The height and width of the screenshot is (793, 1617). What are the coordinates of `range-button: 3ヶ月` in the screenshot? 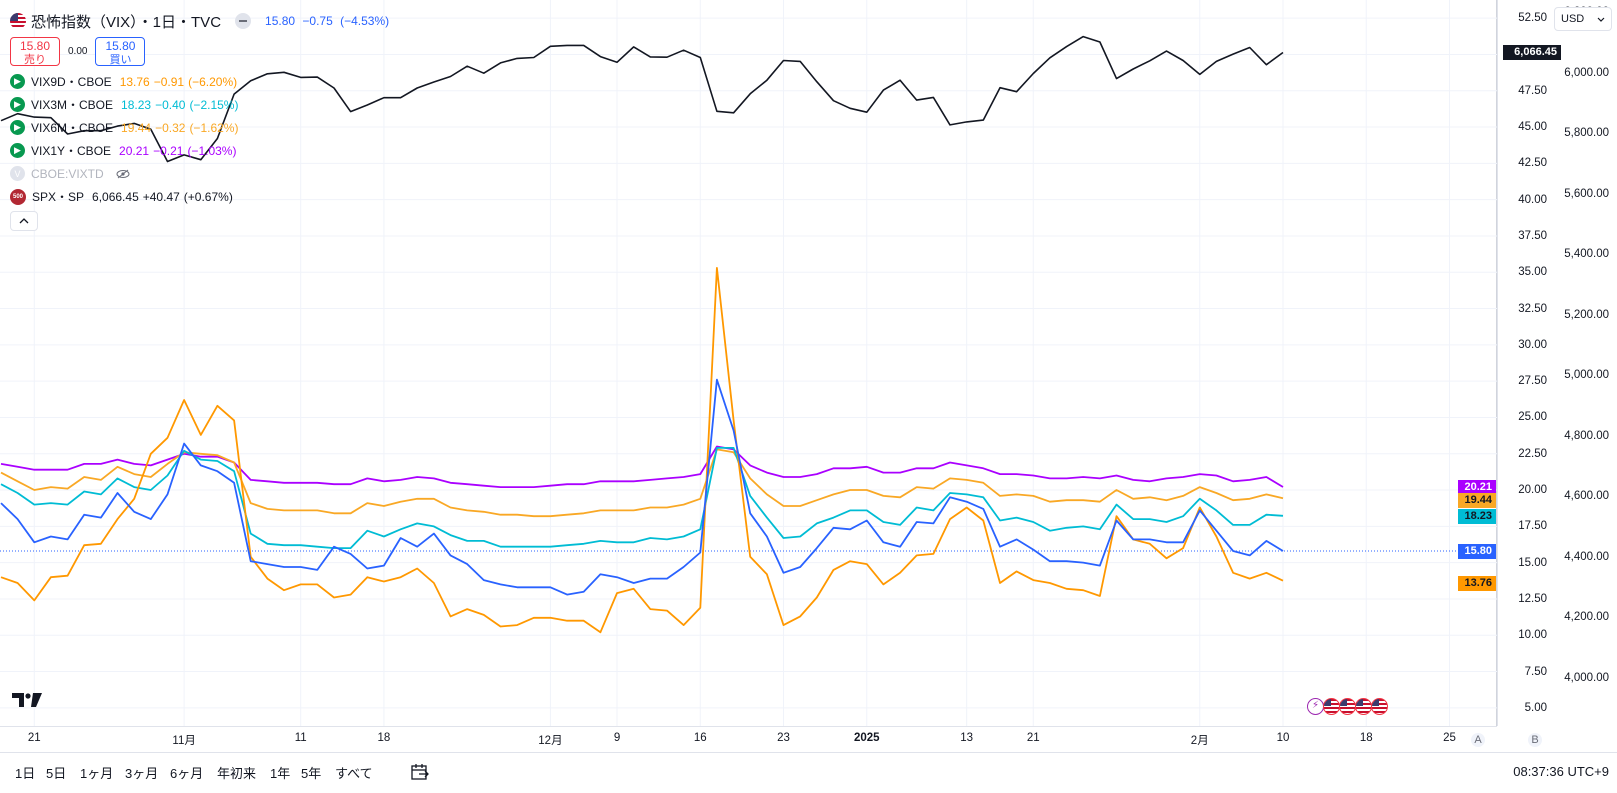 It's located at (142, 773).